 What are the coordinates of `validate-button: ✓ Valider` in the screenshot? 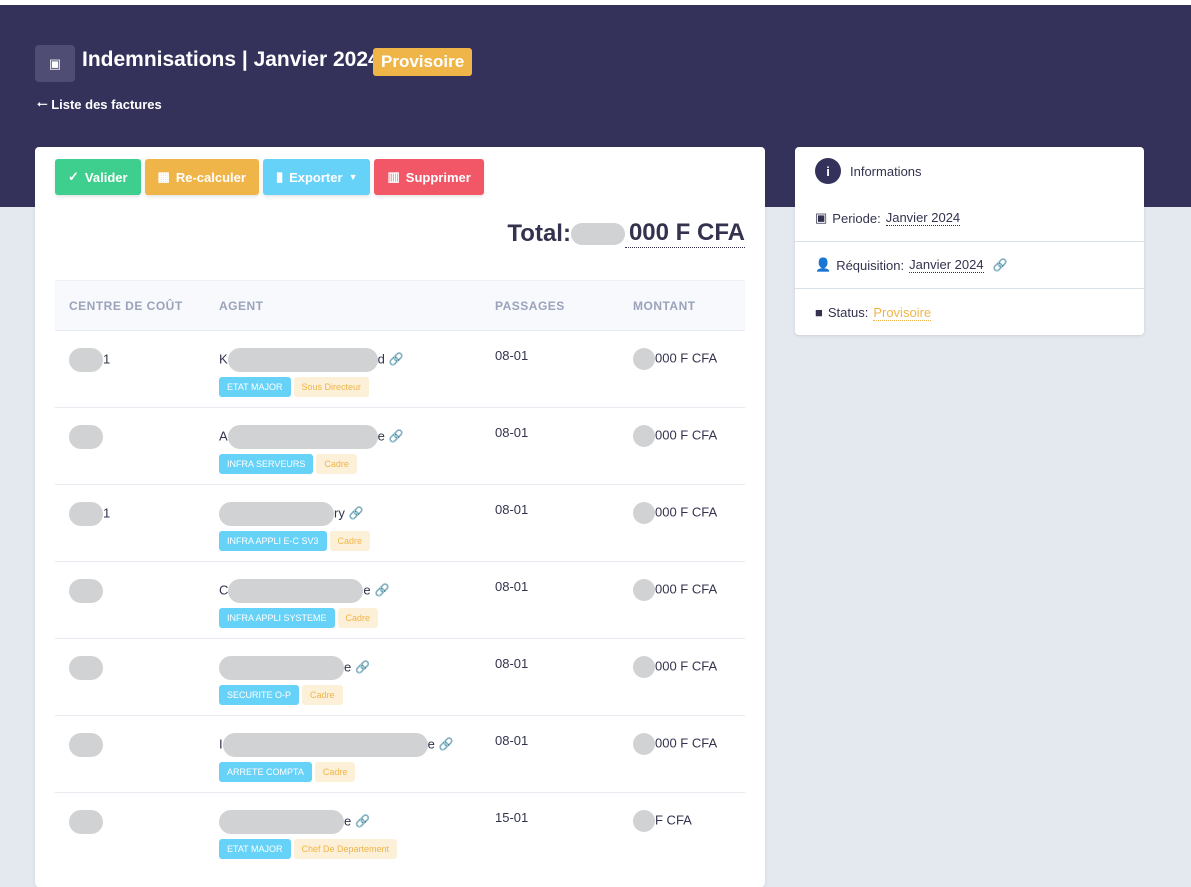 It's located at (98, 177).